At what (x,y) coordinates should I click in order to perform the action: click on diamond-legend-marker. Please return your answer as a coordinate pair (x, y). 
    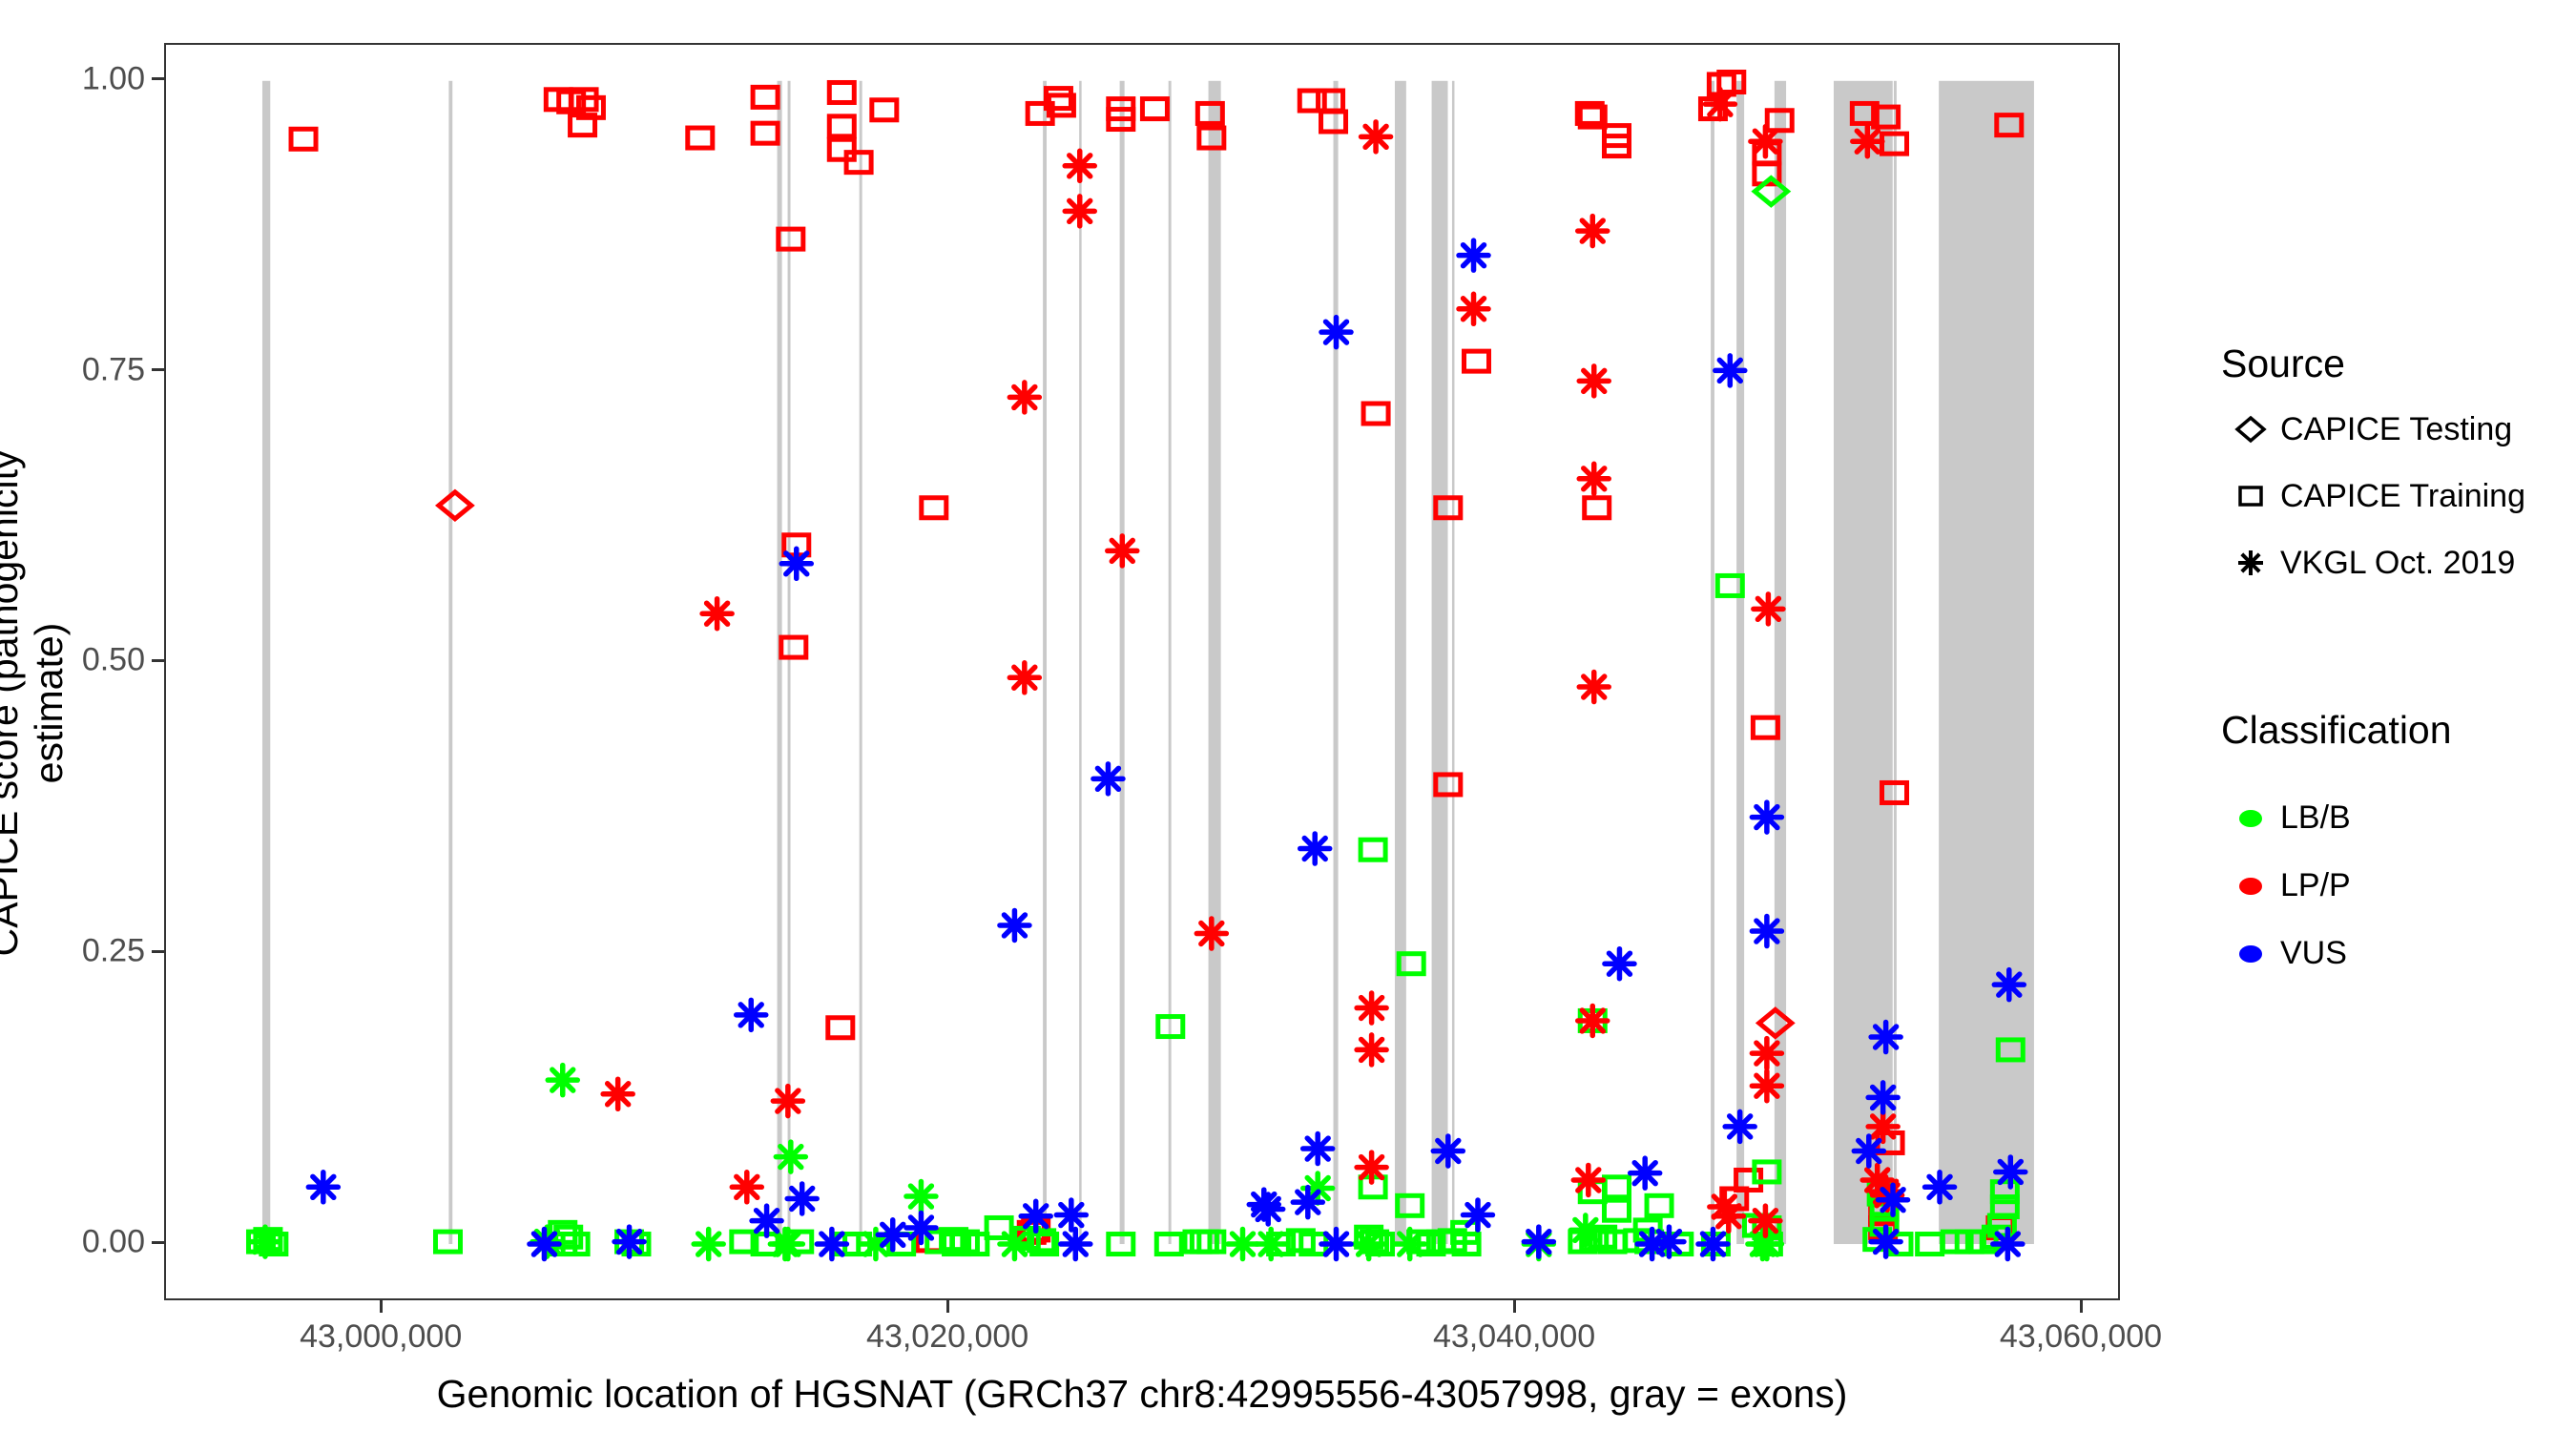
    Looking at the image, I should click on (2250, 429).